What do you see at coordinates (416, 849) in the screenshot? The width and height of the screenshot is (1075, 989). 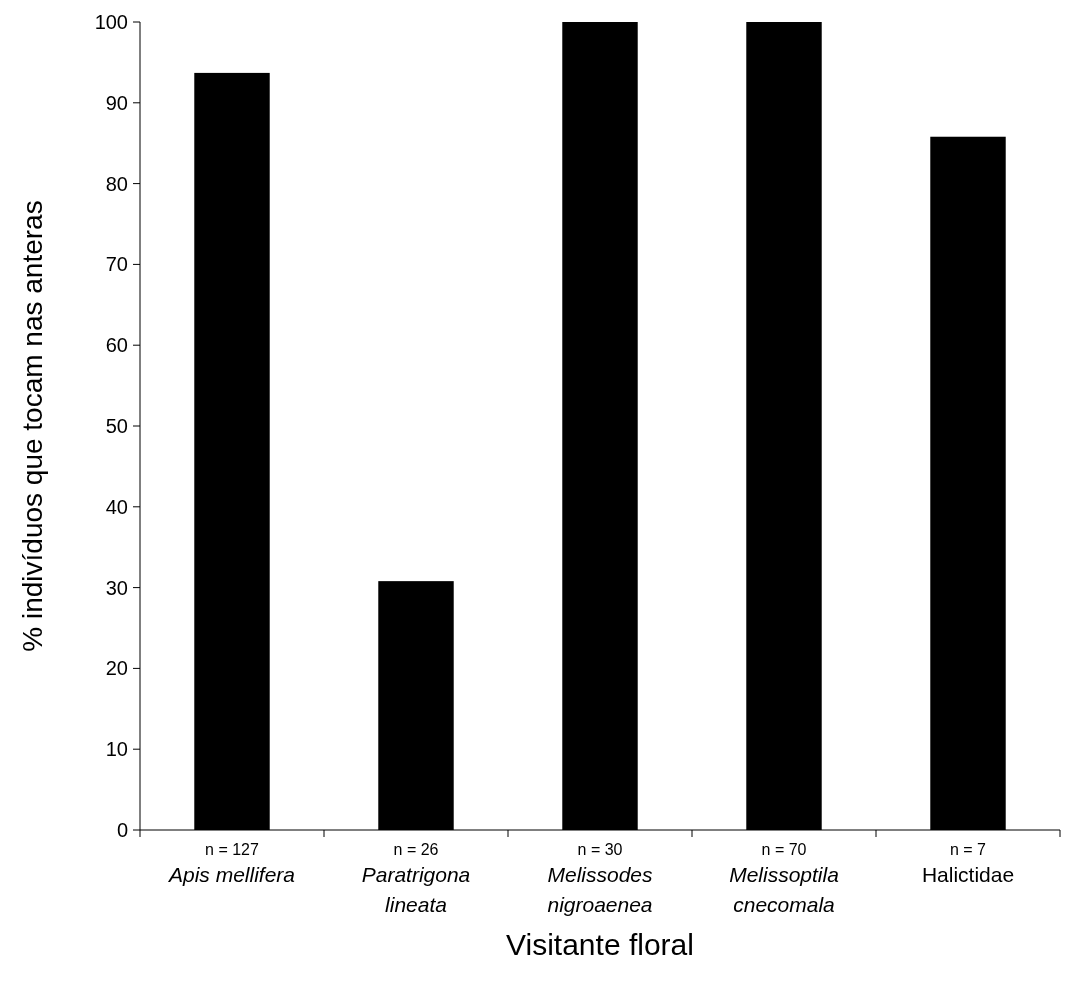 I see `text: n = 26` at bounding box center [416, 849].